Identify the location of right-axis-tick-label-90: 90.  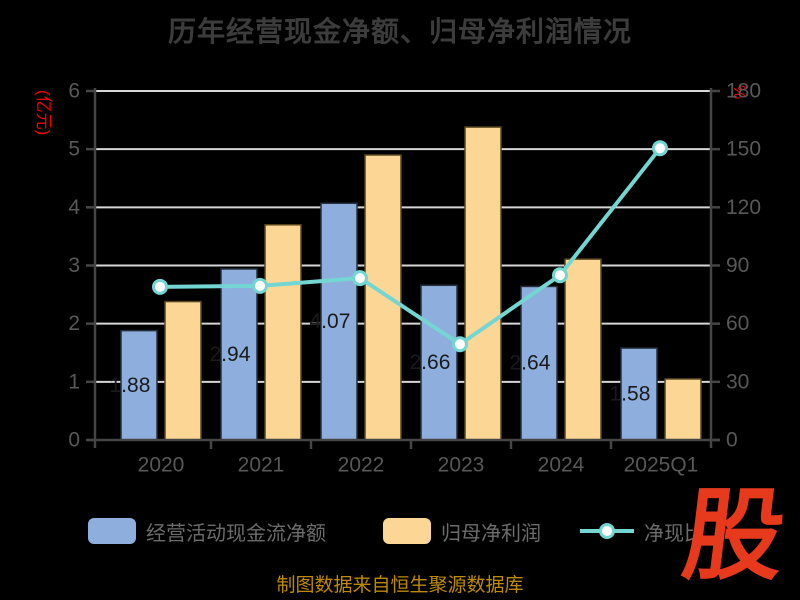
(737, 265).